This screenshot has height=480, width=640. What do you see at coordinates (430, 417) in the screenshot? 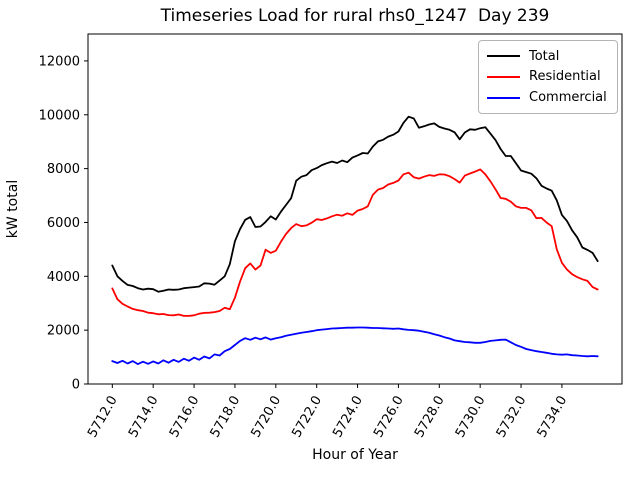
I see `x-tick-label: 5728.0` at bounding box center [430, 417].